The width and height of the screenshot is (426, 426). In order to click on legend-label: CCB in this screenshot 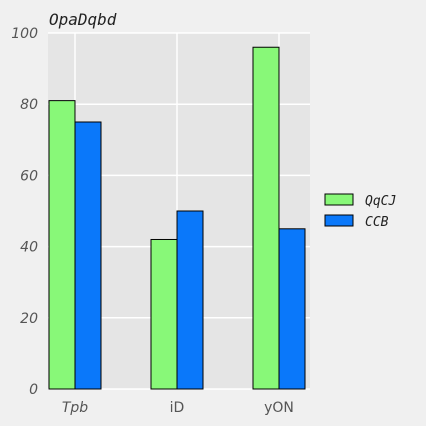, I will do `click(377, 222)`.